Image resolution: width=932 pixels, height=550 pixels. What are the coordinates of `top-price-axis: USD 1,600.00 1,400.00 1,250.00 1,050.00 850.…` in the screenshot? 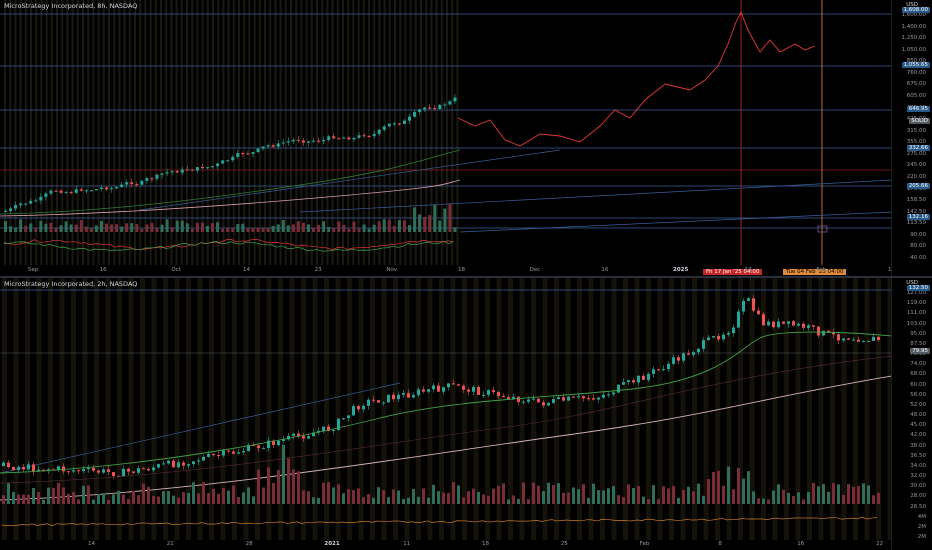 It's located at (911, 138).